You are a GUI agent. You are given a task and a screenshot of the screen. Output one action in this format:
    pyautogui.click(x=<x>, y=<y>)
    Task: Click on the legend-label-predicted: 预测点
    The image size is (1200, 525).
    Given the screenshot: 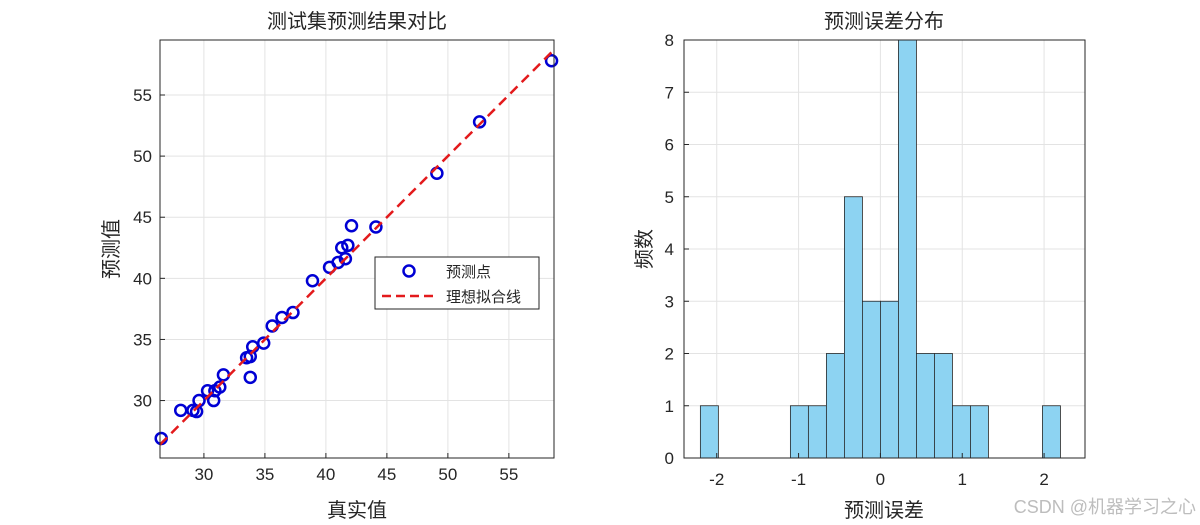 What is the action you would take?
    pyautogui.click(x=468, y=272)
    